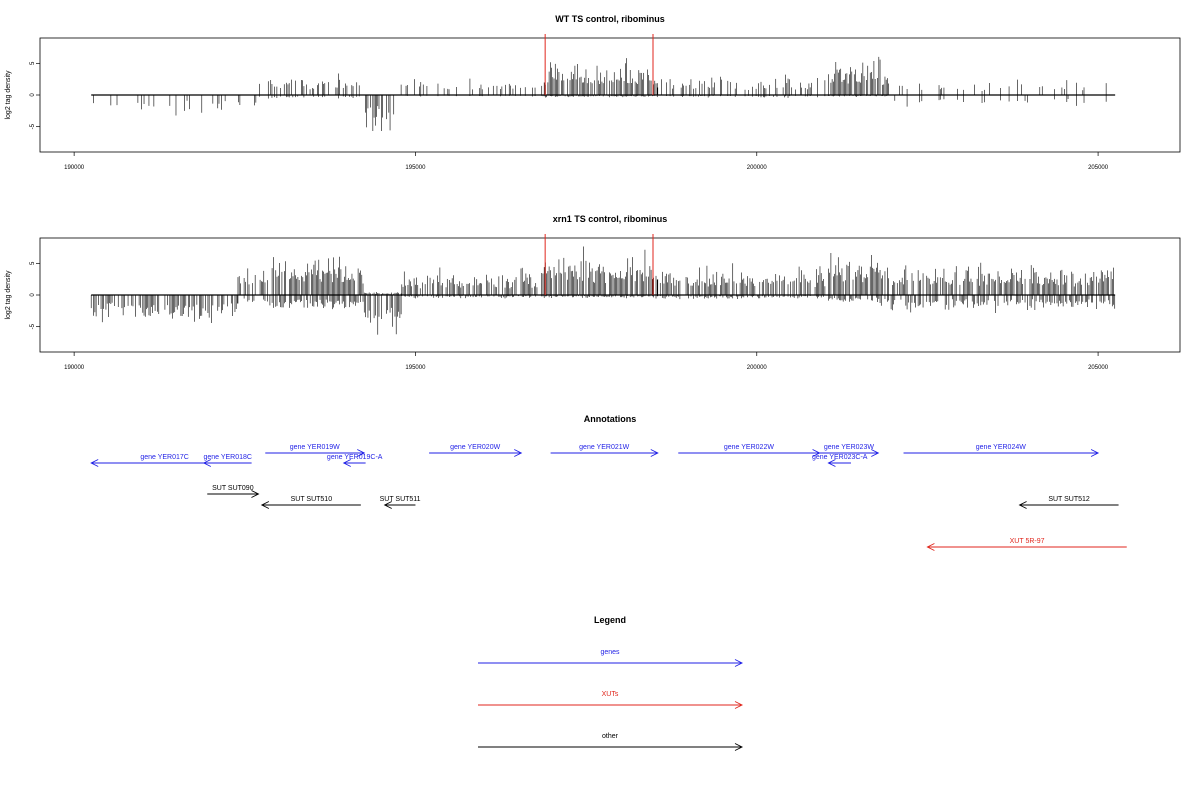 The width and height of the screenshot is (1200, 805). Describe the element at coordinates (611, 683) in the screenshot. I see `legend: Legend genes XUTs other` at that location.